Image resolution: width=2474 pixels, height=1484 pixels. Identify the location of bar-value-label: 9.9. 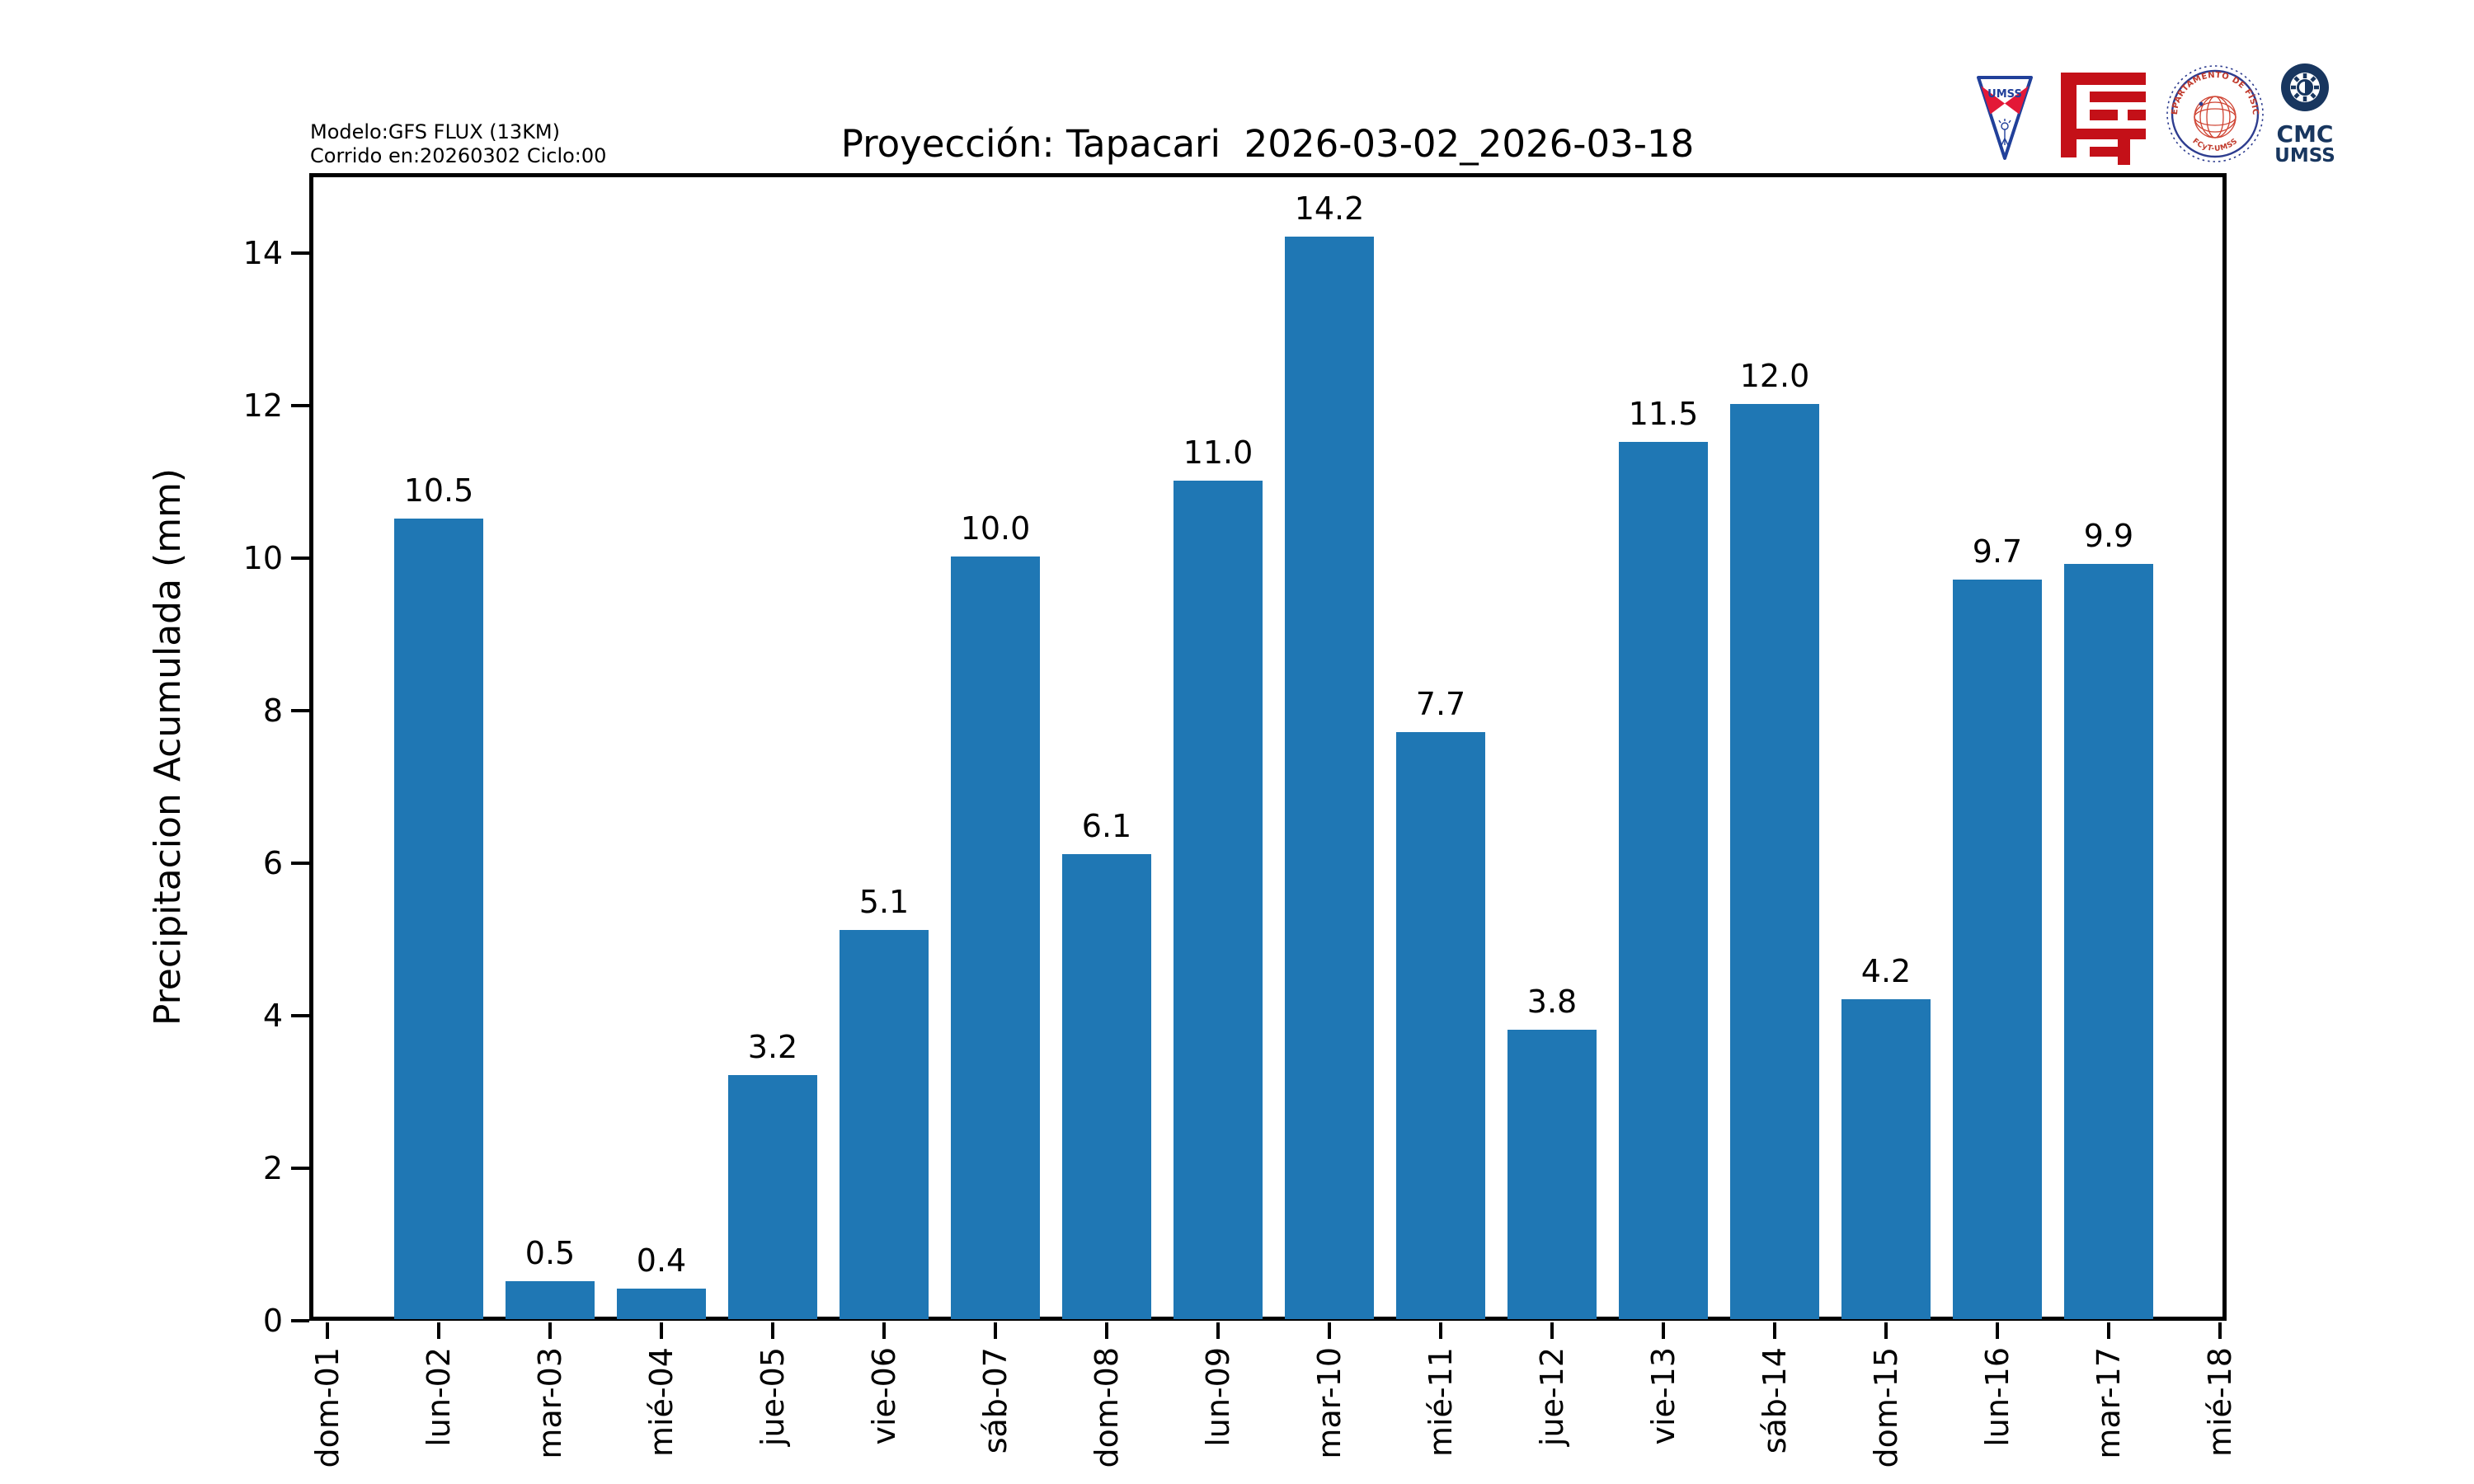
(2108, 536).